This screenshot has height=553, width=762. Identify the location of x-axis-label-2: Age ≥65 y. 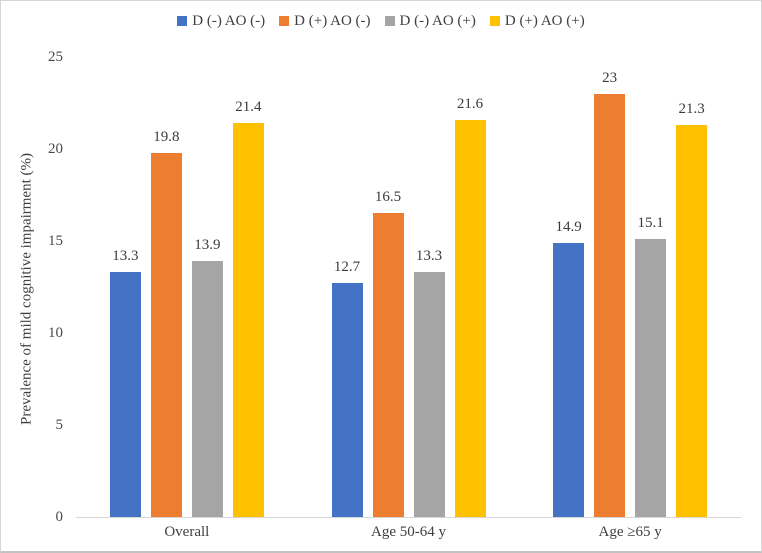
(630, 532).